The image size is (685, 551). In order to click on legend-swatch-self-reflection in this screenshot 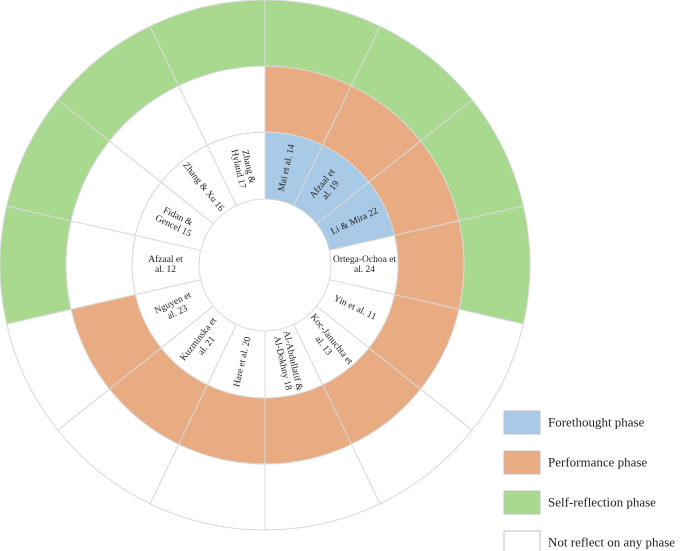, I will do `click(522, 502)`.